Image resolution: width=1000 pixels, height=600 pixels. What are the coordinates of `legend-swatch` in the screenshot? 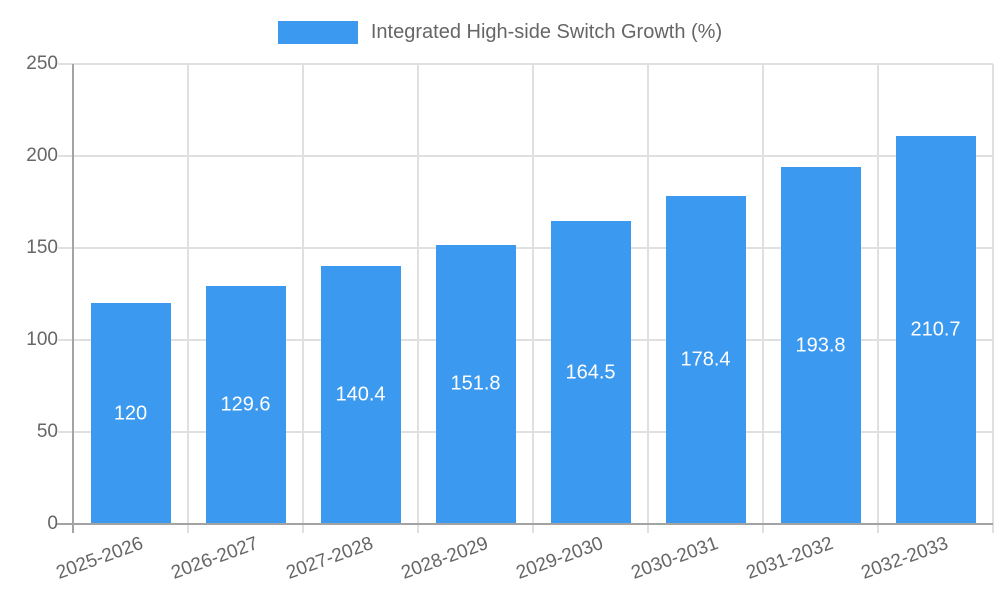 It's located at (317, 32).